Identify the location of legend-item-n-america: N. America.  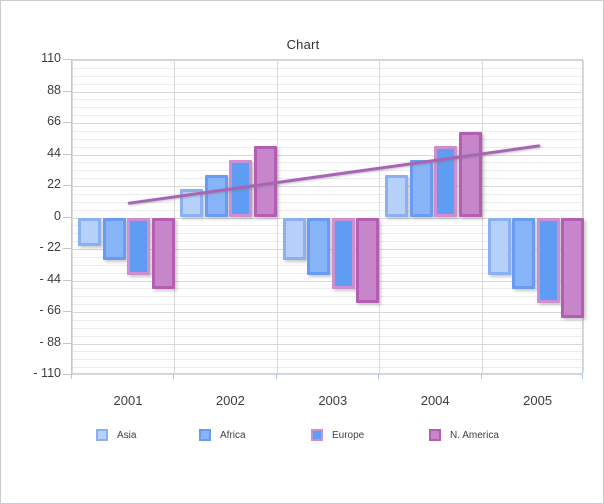
(464, 435).